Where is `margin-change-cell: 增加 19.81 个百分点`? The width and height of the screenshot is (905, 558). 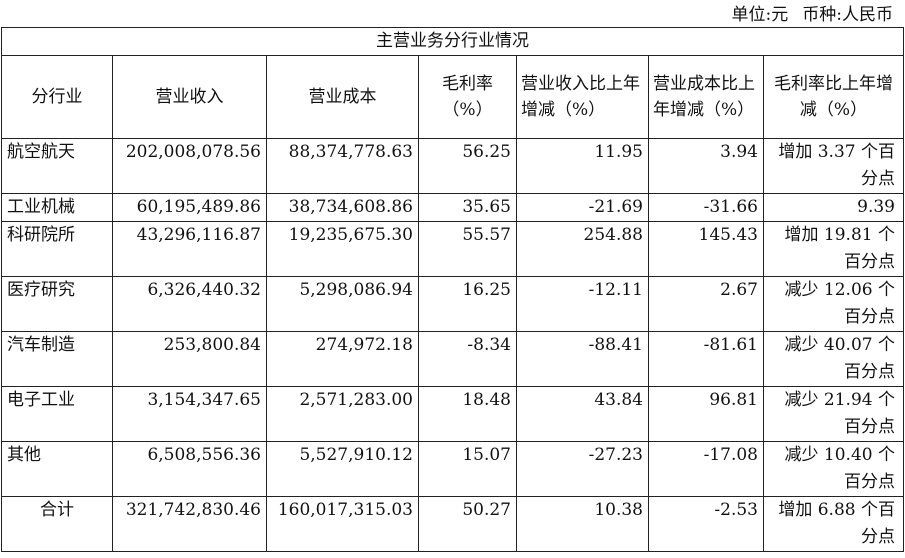 margin-change-cell: 增加 19.81 个百分点 is located at coordinates (833, 249).